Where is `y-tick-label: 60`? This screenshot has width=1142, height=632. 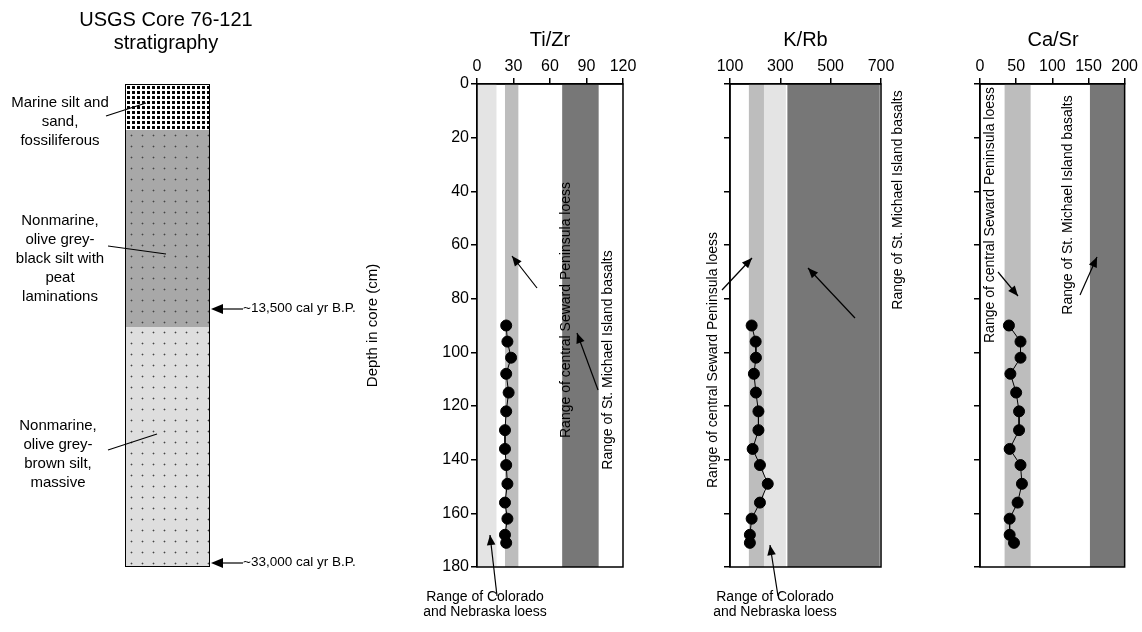
y-tick-label: 60 is located at coordinates (460, 244).